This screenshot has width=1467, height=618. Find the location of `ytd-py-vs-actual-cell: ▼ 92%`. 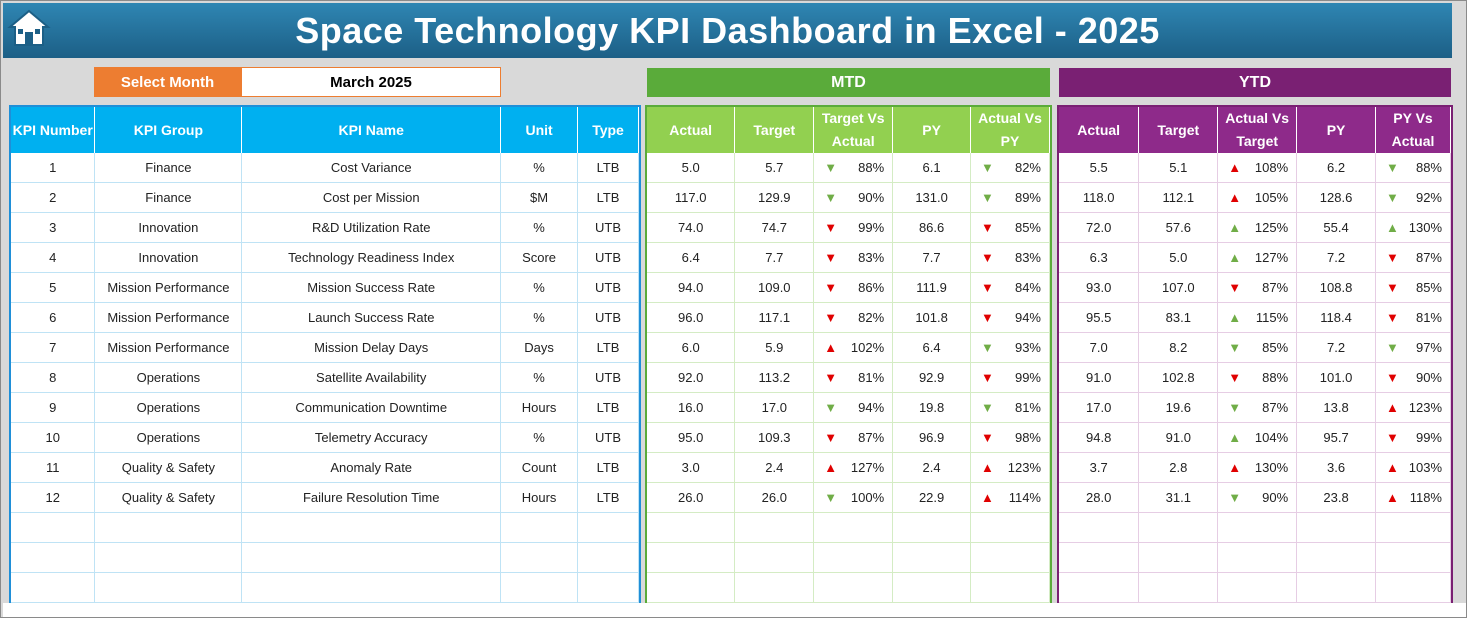

ytd-py-vs-actual-cell: ▼ 92% is located at coordinates (1413, 197).